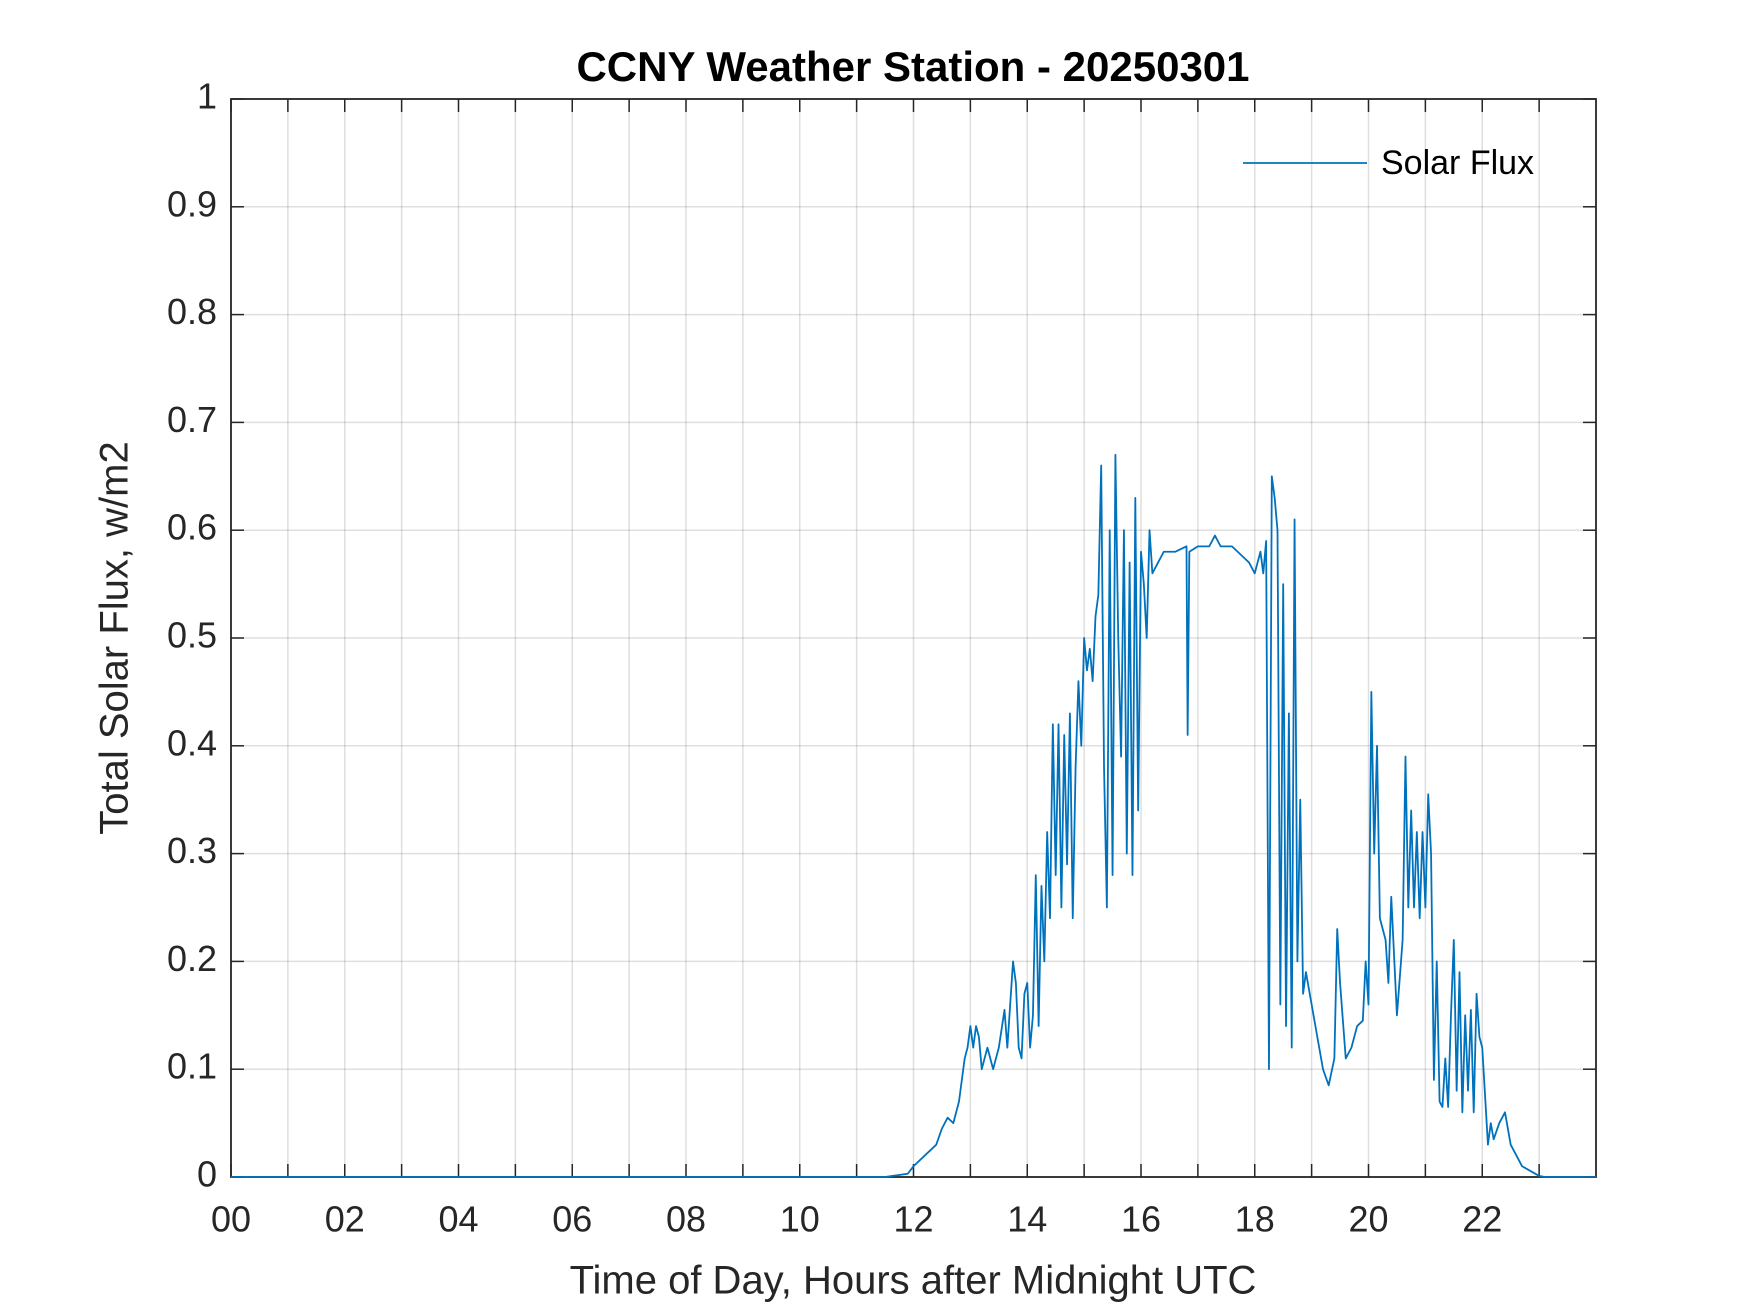 The image size is (1750, 1313). What do you see at coordinates (192, 742) in the screenshot?
I see `y-tick-label: 0.4` at bounding box center [192, 742].